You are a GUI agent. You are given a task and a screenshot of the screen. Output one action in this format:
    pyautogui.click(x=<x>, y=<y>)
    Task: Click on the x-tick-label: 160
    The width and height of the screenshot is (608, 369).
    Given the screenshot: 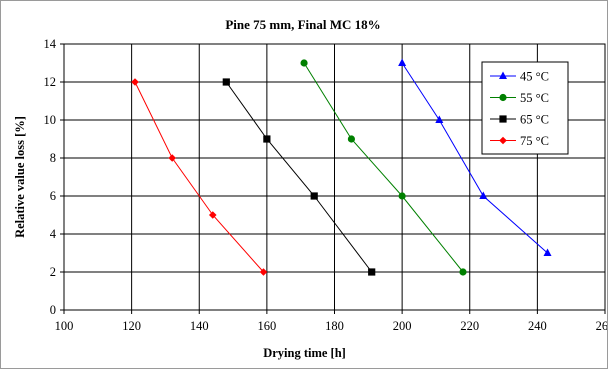 What is the action you would take?
    pyautogui.click(x=267, y=326)
    